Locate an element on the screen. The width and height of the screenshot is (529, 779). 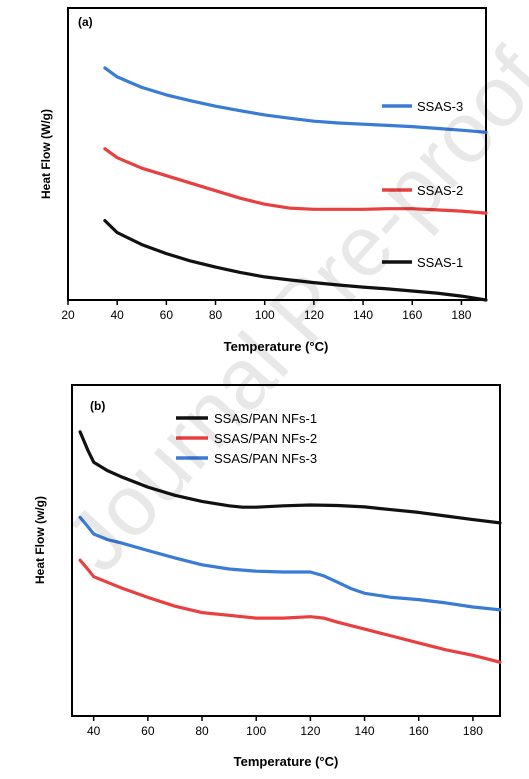
panel-a-x-tick-label: 100 is located at coordinates (265, 315).